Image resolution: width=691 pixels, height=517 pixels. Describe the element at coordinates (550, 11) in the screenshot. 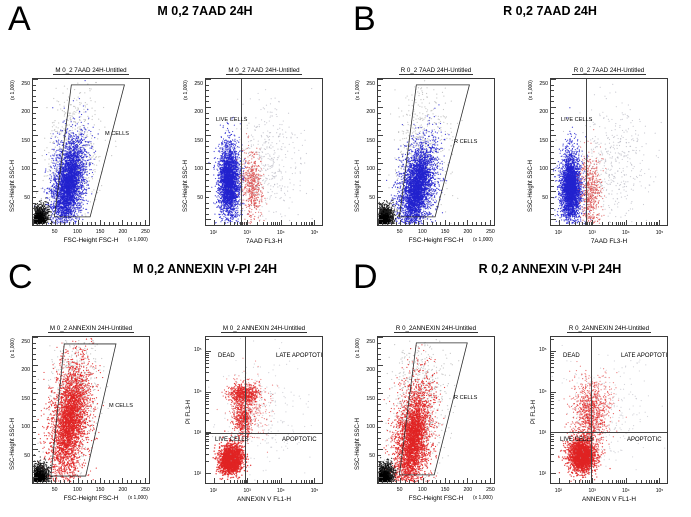

I see `panel-heading-b: R 0,2 7AAD 24H` at that location.